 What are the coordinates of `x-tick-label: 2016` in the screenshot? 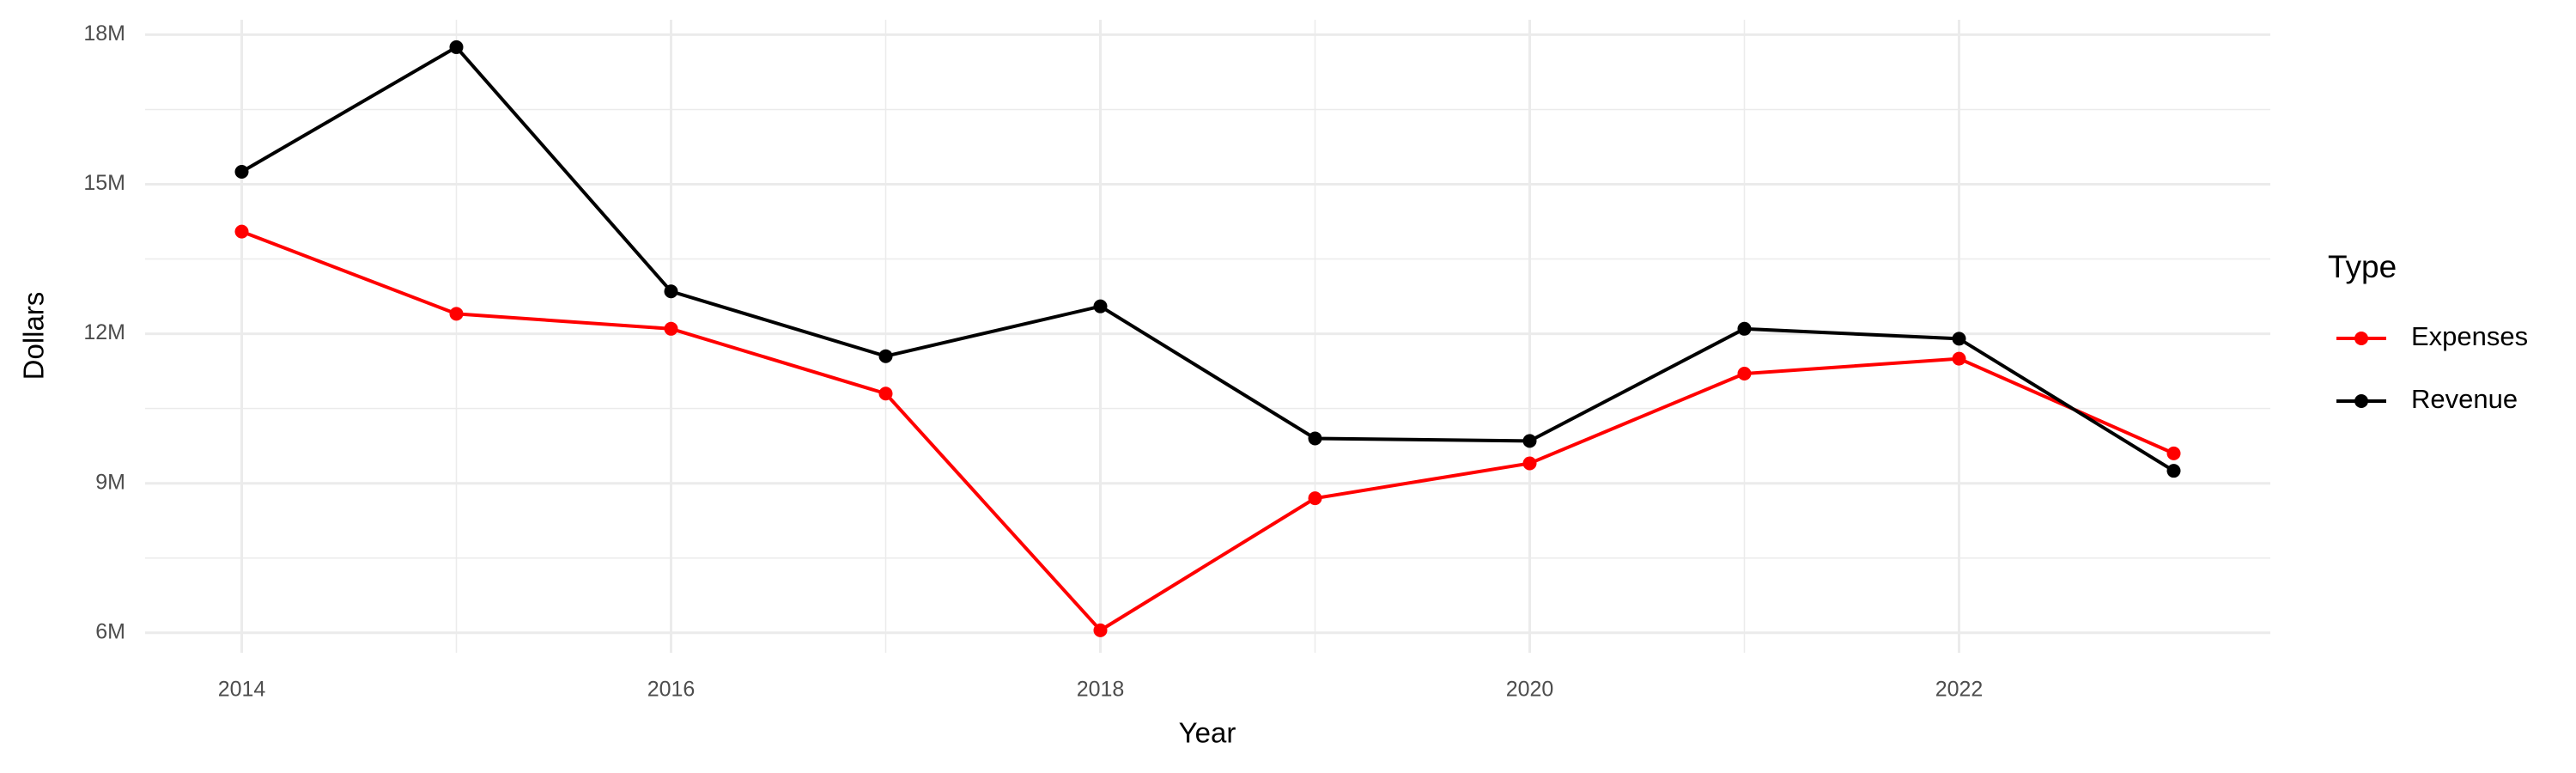 It's located at (671, 690).